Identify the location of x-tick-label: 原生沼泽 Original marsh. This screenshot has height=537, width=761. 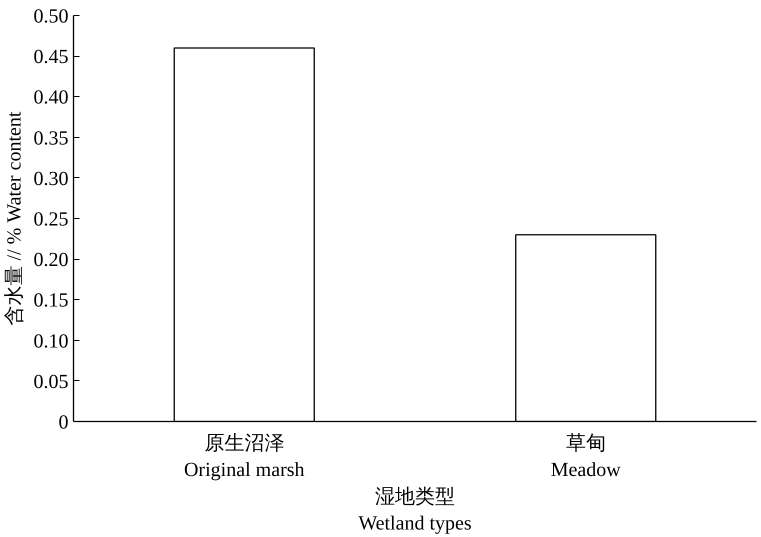
(244, 456).